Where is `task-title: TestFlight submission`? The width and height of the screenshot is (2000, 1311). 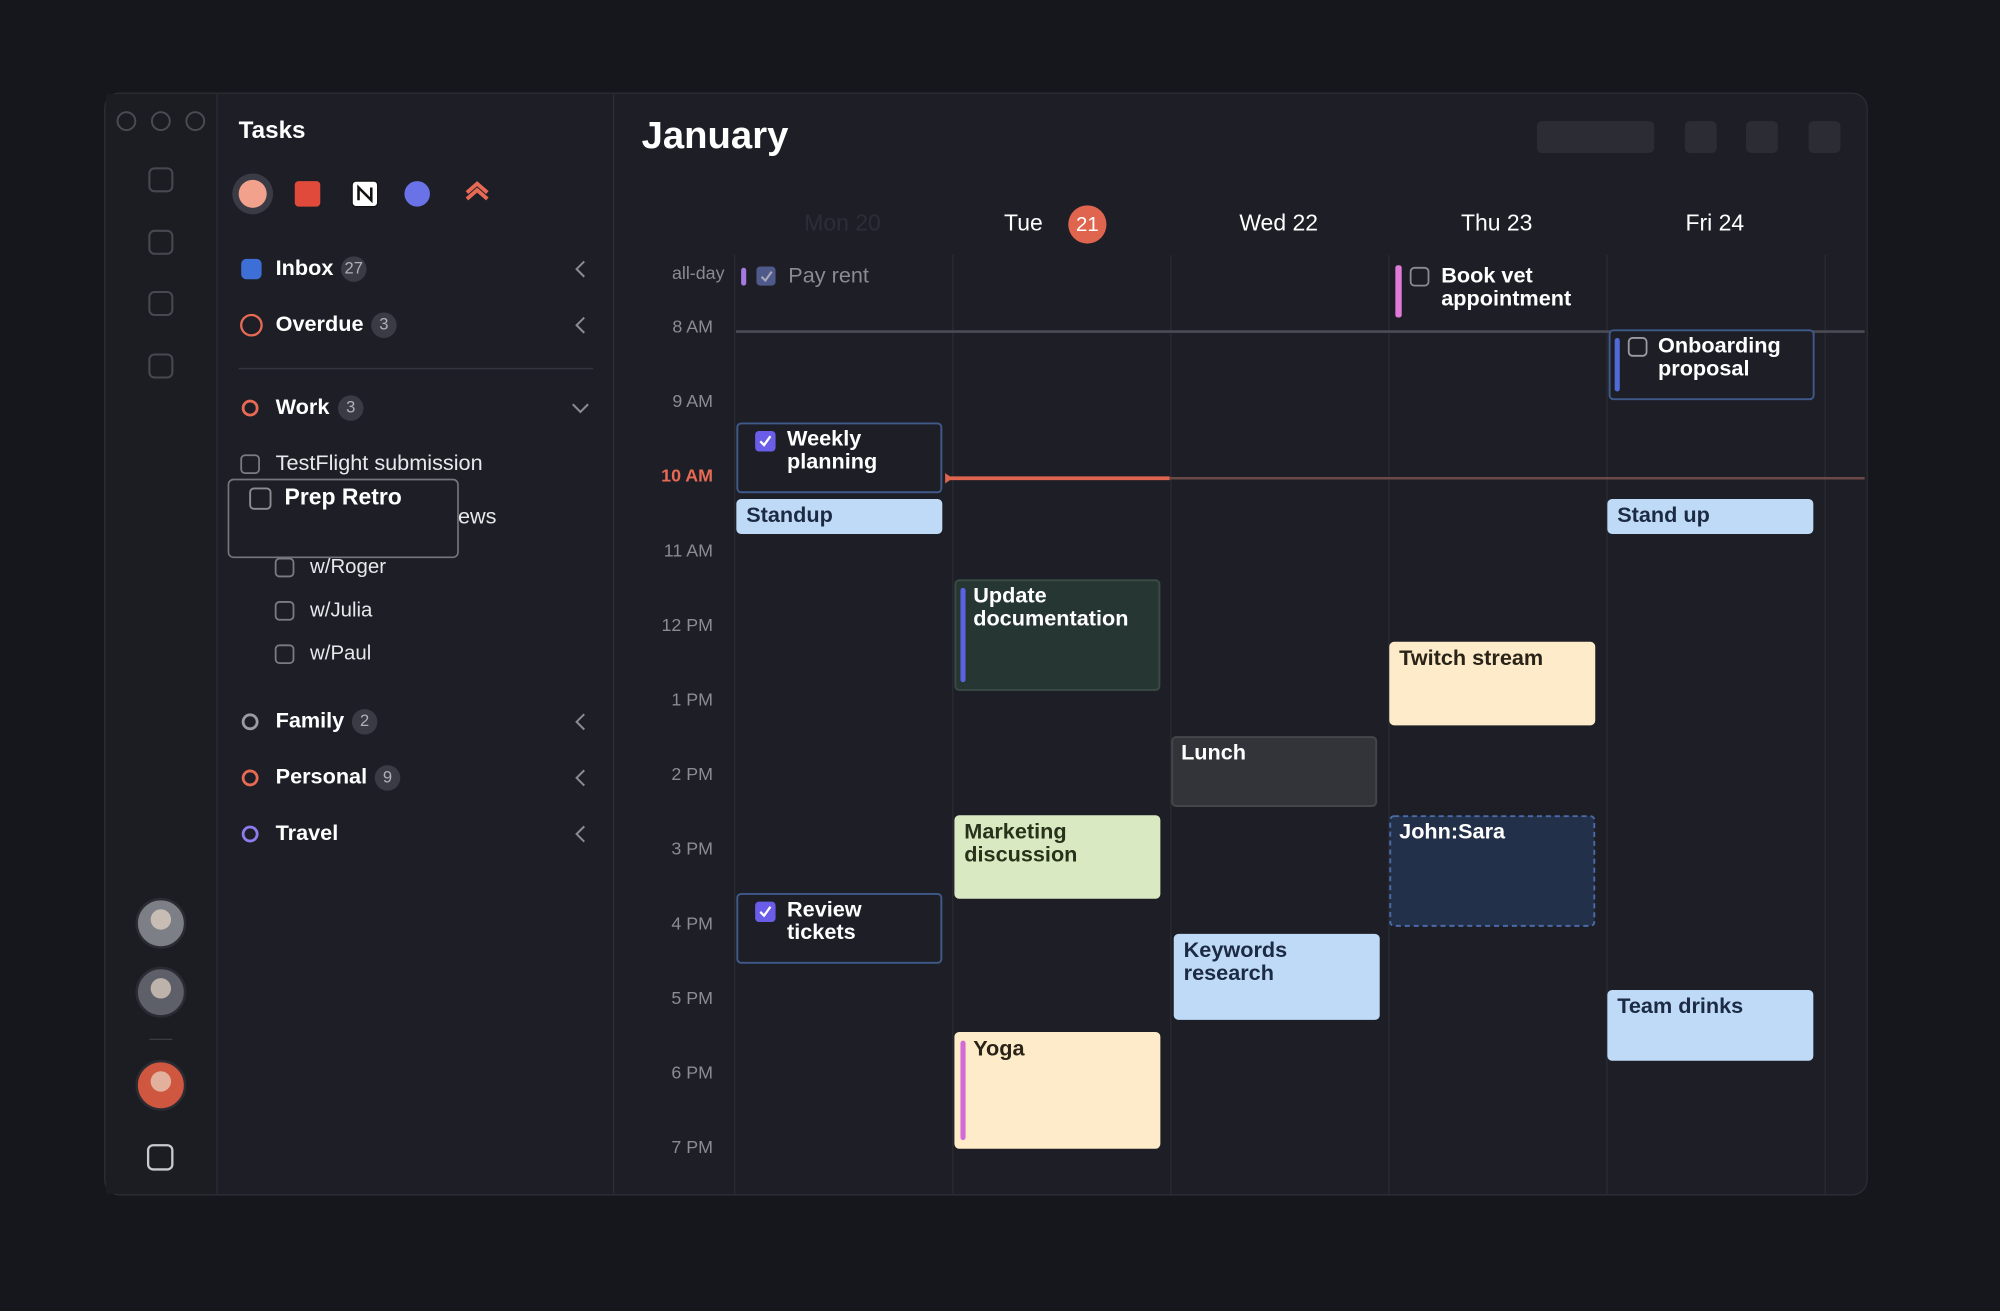 task-title: TestFlight submission is located at coordinates (379, 462).